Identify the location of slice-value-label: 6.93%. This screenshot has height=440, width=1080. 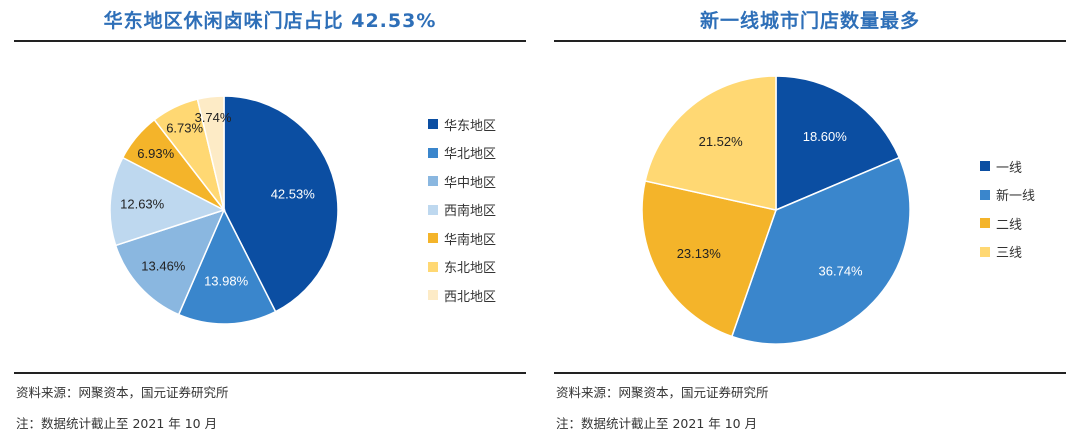
(155, 153).